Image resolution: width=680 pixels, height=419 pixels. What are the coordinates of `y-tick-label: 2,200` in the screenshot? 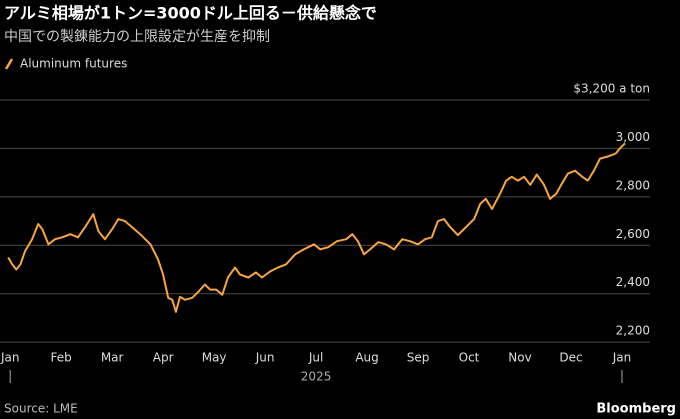 It's located at (633, 331).